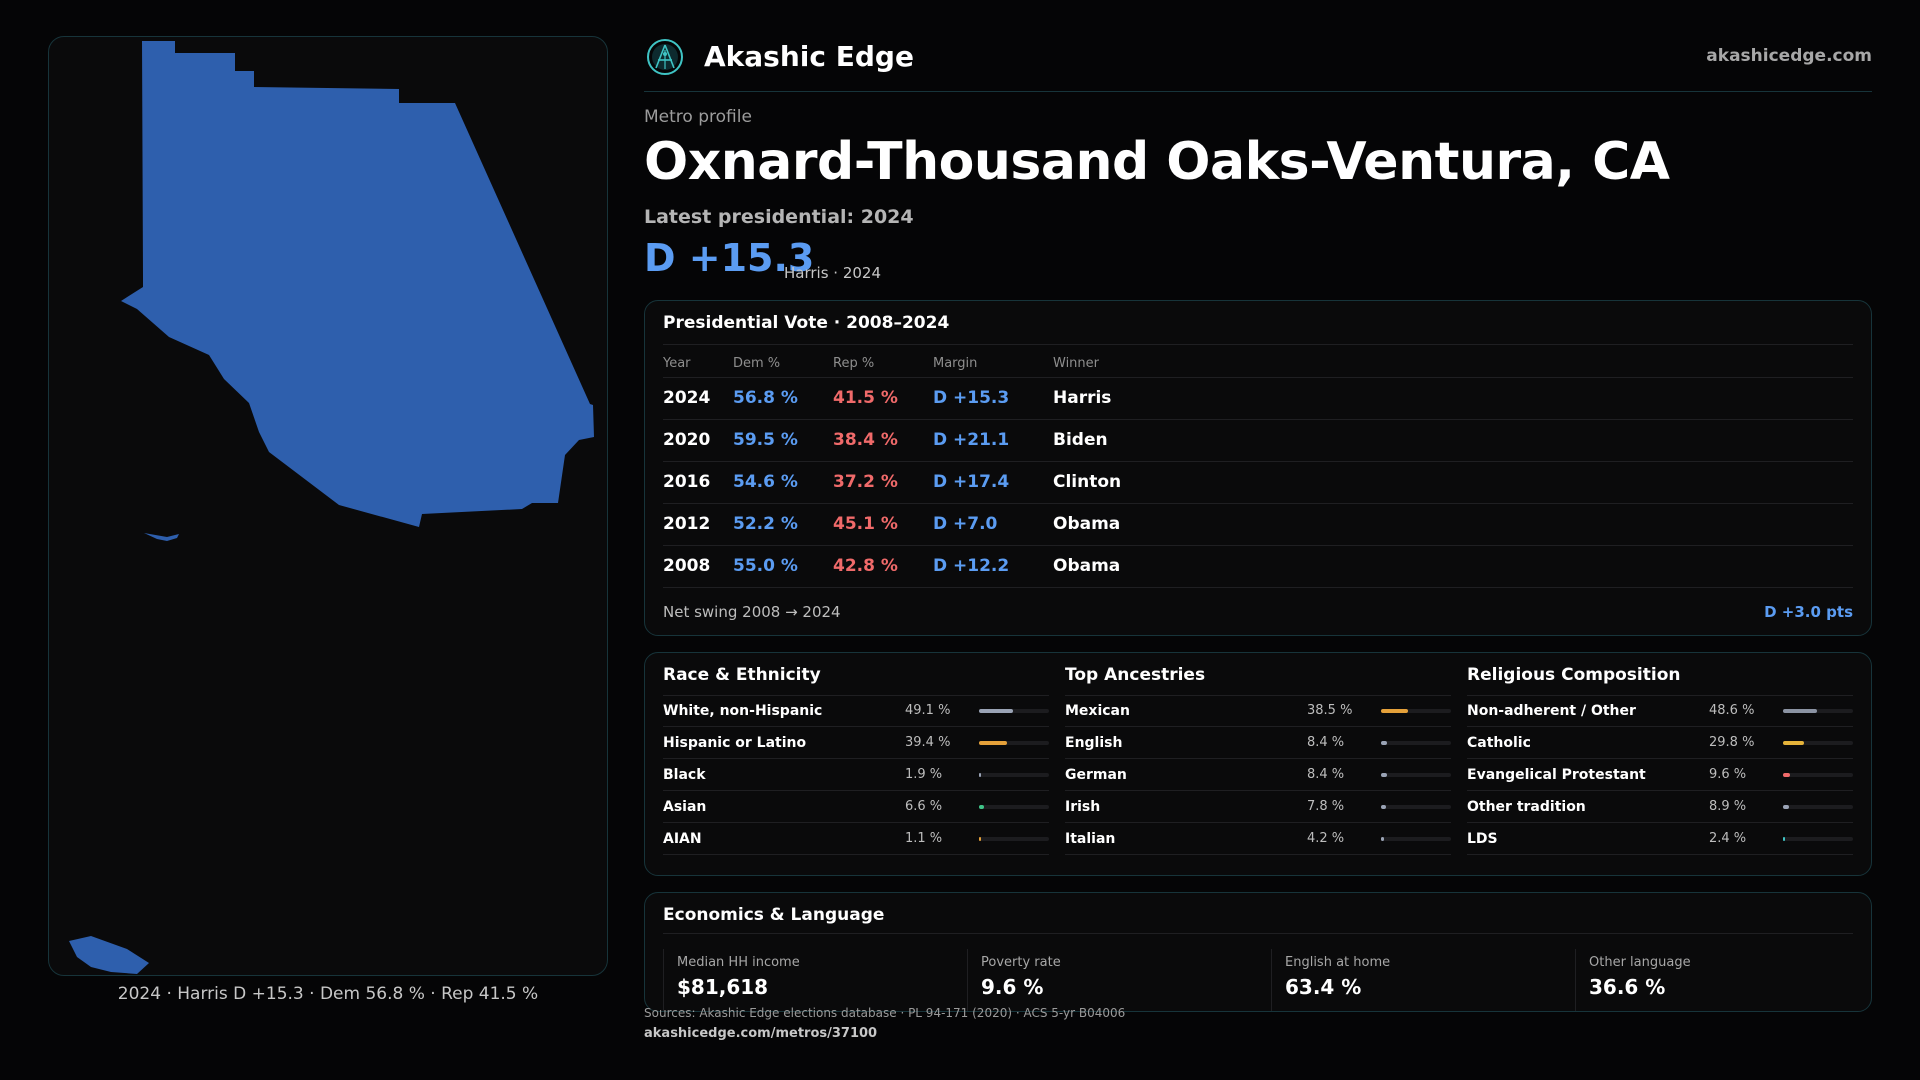  I want to click on cell-winner: Harris, so click(1453, 398).